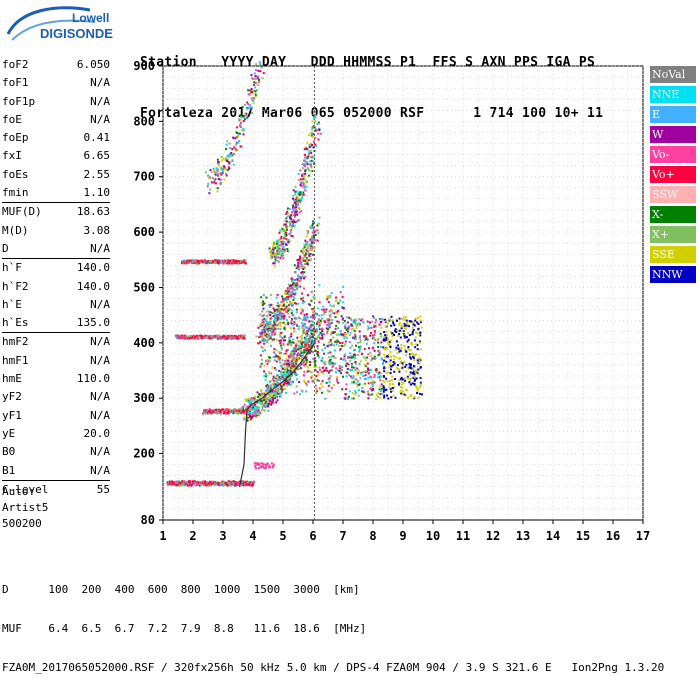  I want to click on param-row: h`F2 140.0, so click(56, 287).